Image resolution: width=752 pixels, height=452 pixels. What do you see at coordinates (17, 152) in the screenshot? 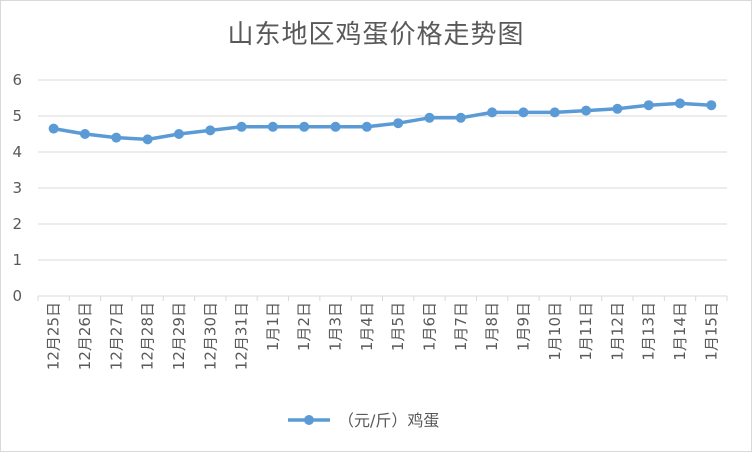
I see `y-tick-label: 4` at bounding box center [17, 152].